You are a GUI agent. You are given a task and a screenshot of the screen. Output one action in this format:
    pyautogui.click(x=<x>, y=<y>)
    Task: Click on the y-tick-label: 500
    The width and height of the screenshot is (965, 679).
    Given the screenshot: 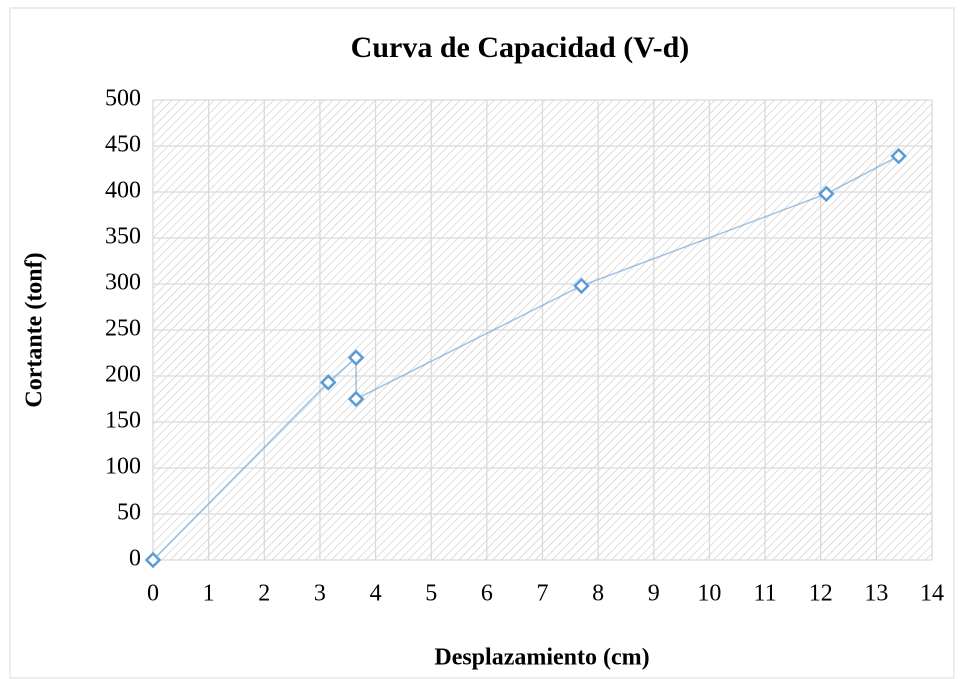 What is the action you would take?
    pyautogui.click(x=123, y=99)
    